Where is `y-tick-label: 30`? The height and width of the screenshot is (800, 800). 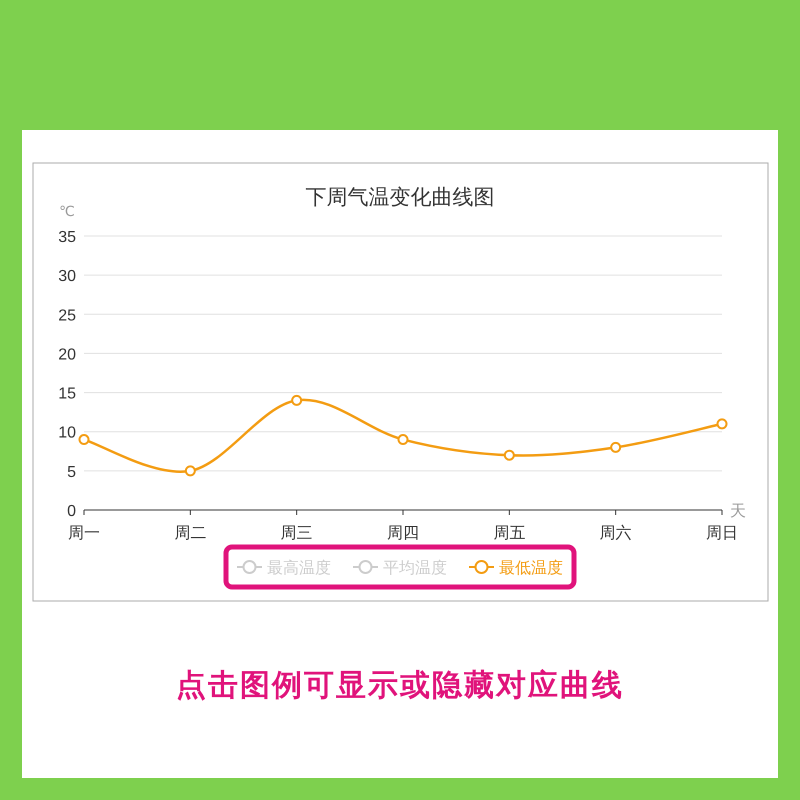
y-tick-label: 30 is located at coordinates (67, 277).